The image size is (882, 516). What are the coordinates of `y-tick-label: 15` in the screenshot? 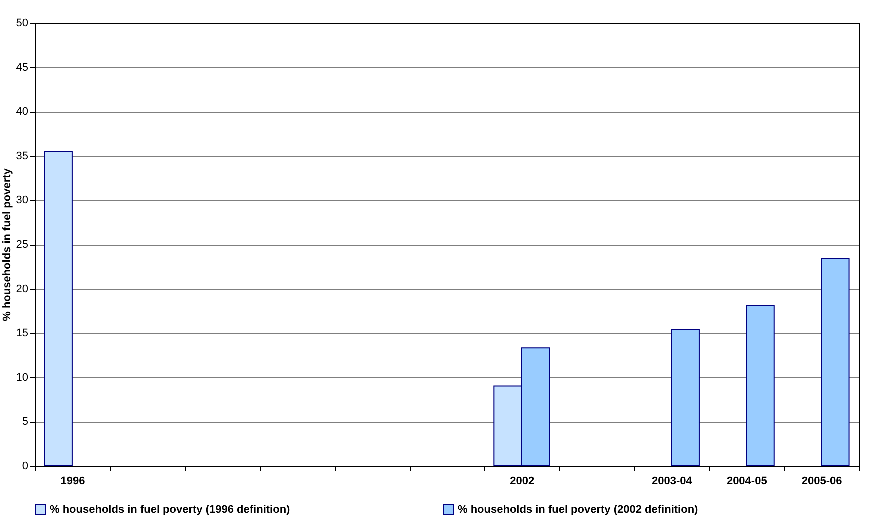 It's located at (22, 334).